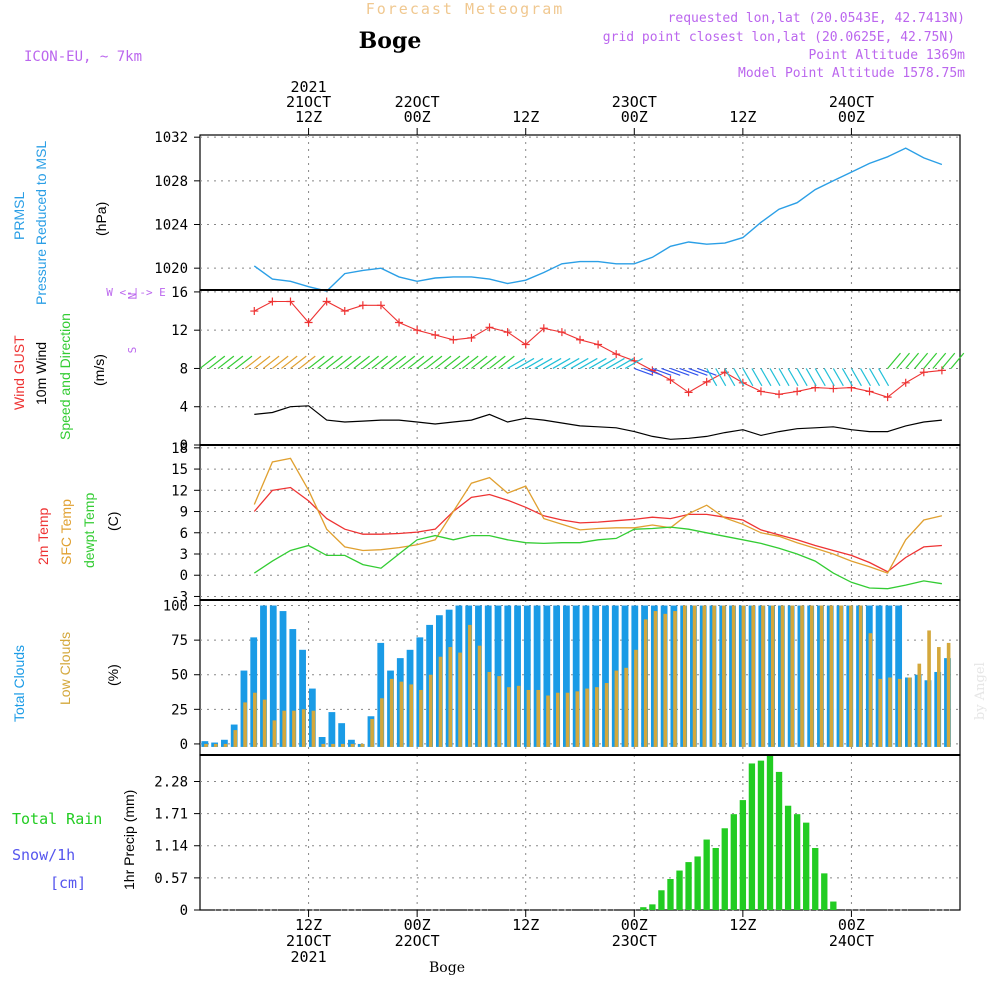  What do you see at coordinates (580, 367) in the screenshot?
I see `panel-frame` at bounding box center [580, 367].